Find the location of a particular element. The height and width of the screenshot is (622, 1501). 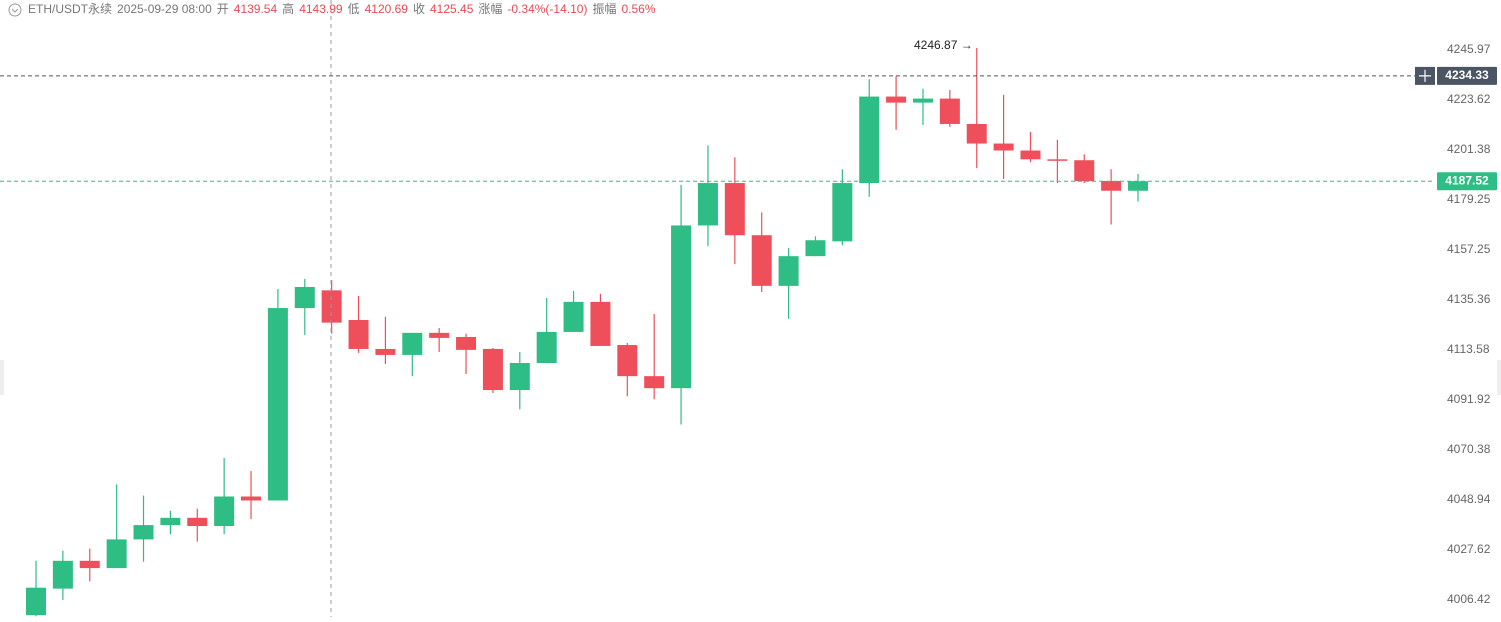

y-tick-label: 4091.92 is located at coordinates (1469, 399).